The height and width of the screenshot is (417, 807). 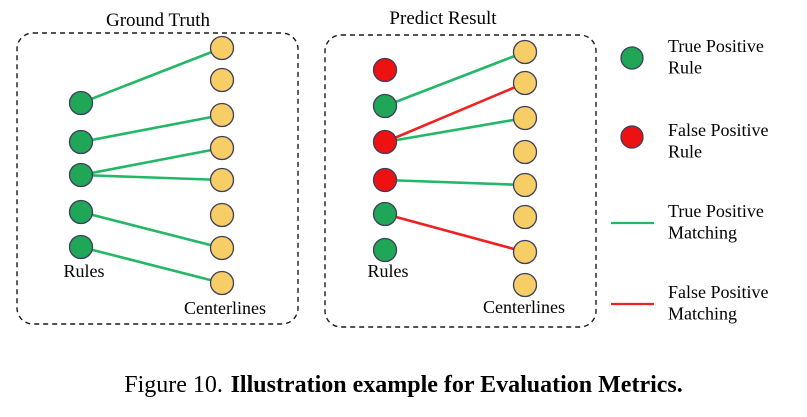 What do you see at coordinates (443, 18) in the screenshot?
I see `panel-title-predict-result: Predict Result` at bounding box center [443, 18].